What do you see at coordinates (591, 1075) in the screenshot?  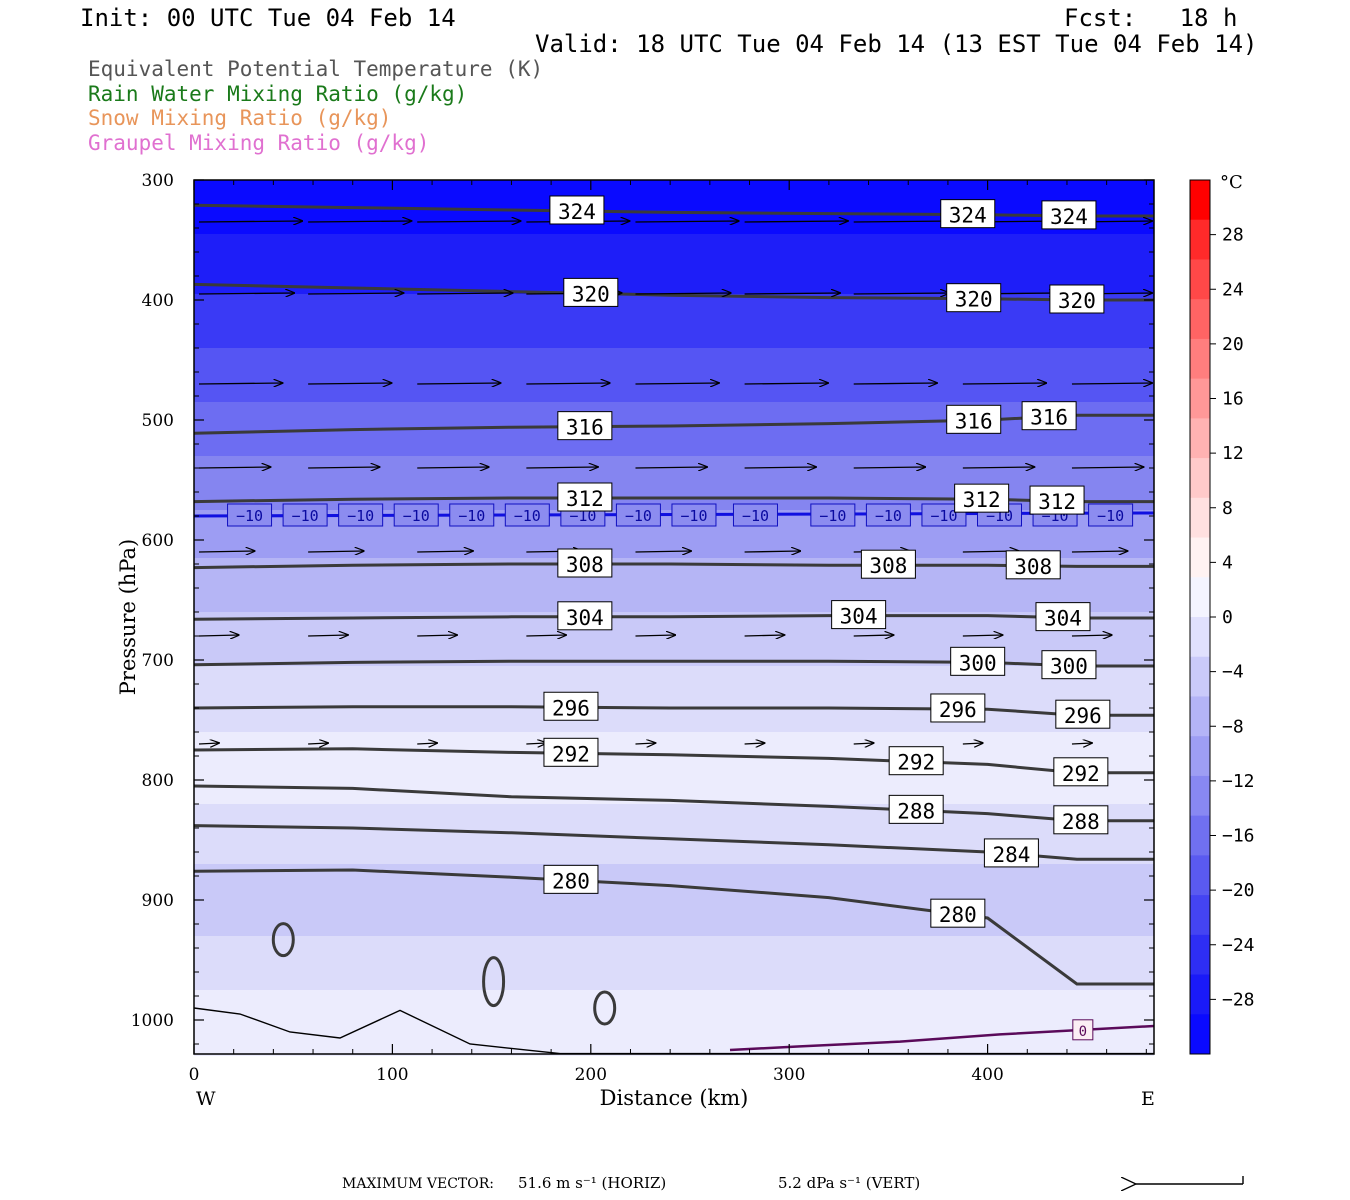 I see `x-tick-label-200: 200` at bounding box center [591, 1075].